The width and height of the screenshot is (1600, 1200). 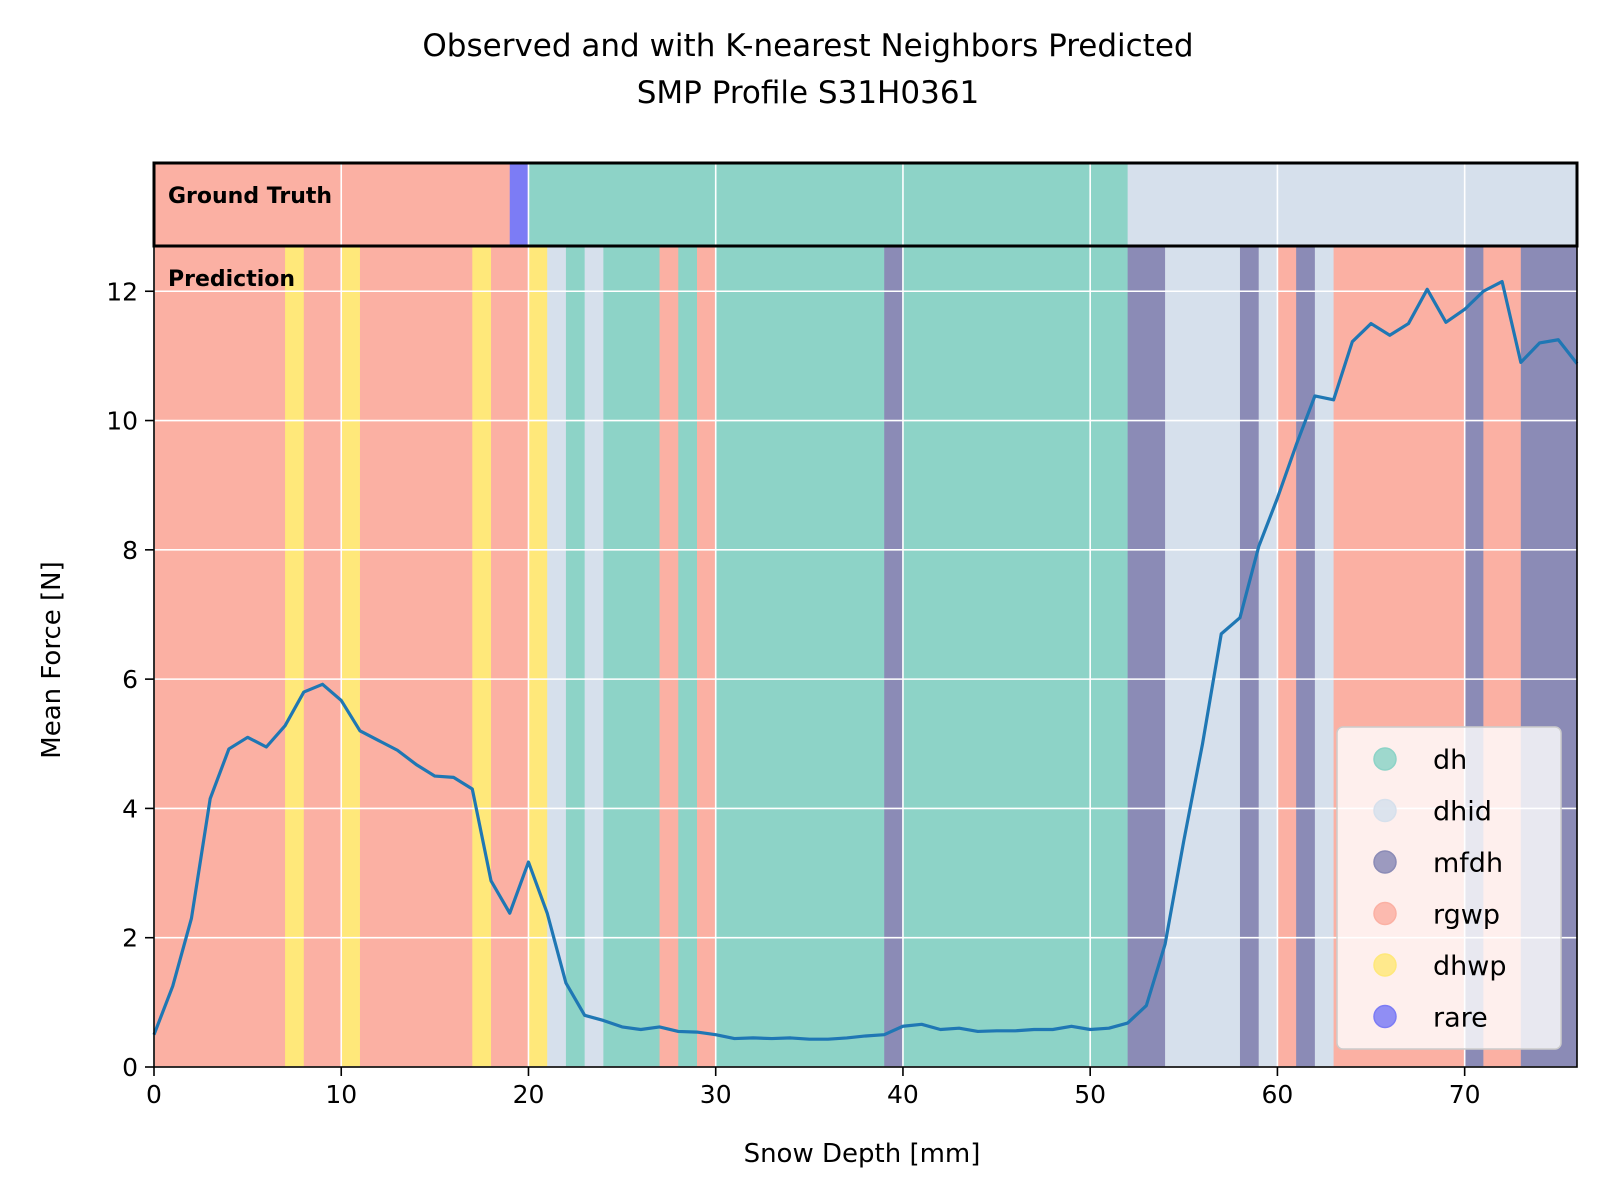 What do you see at coordinates (130, 1067) in the screenshot?
I see `y-tick-label: 0` at bounding box center [130, 1067].